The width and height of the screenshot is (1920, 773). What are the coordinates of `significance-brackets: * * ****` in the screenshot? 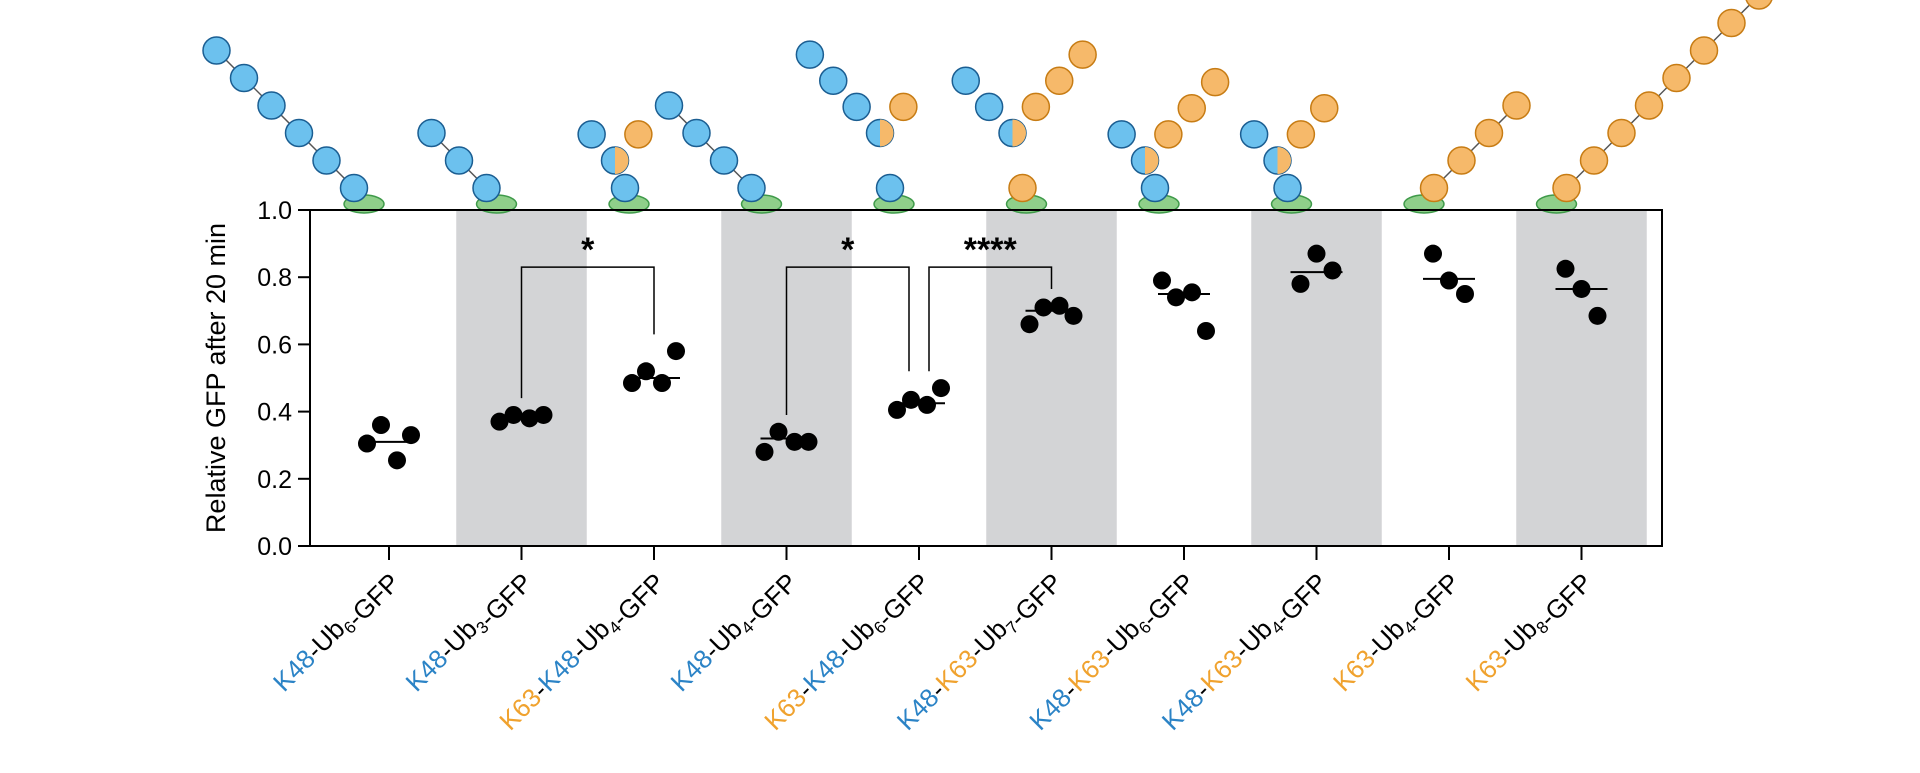 It's located at (786, 323).